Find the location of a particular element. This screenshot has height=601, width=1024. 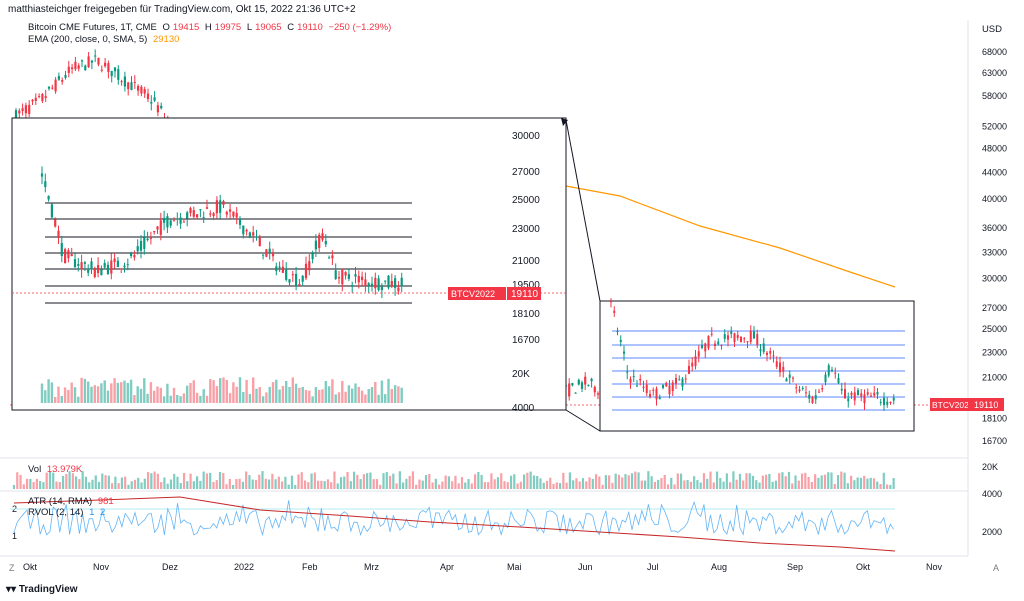

symbol-name: Bitcoin CME Futures, 1T, CME is located at coordinates (92, 27).